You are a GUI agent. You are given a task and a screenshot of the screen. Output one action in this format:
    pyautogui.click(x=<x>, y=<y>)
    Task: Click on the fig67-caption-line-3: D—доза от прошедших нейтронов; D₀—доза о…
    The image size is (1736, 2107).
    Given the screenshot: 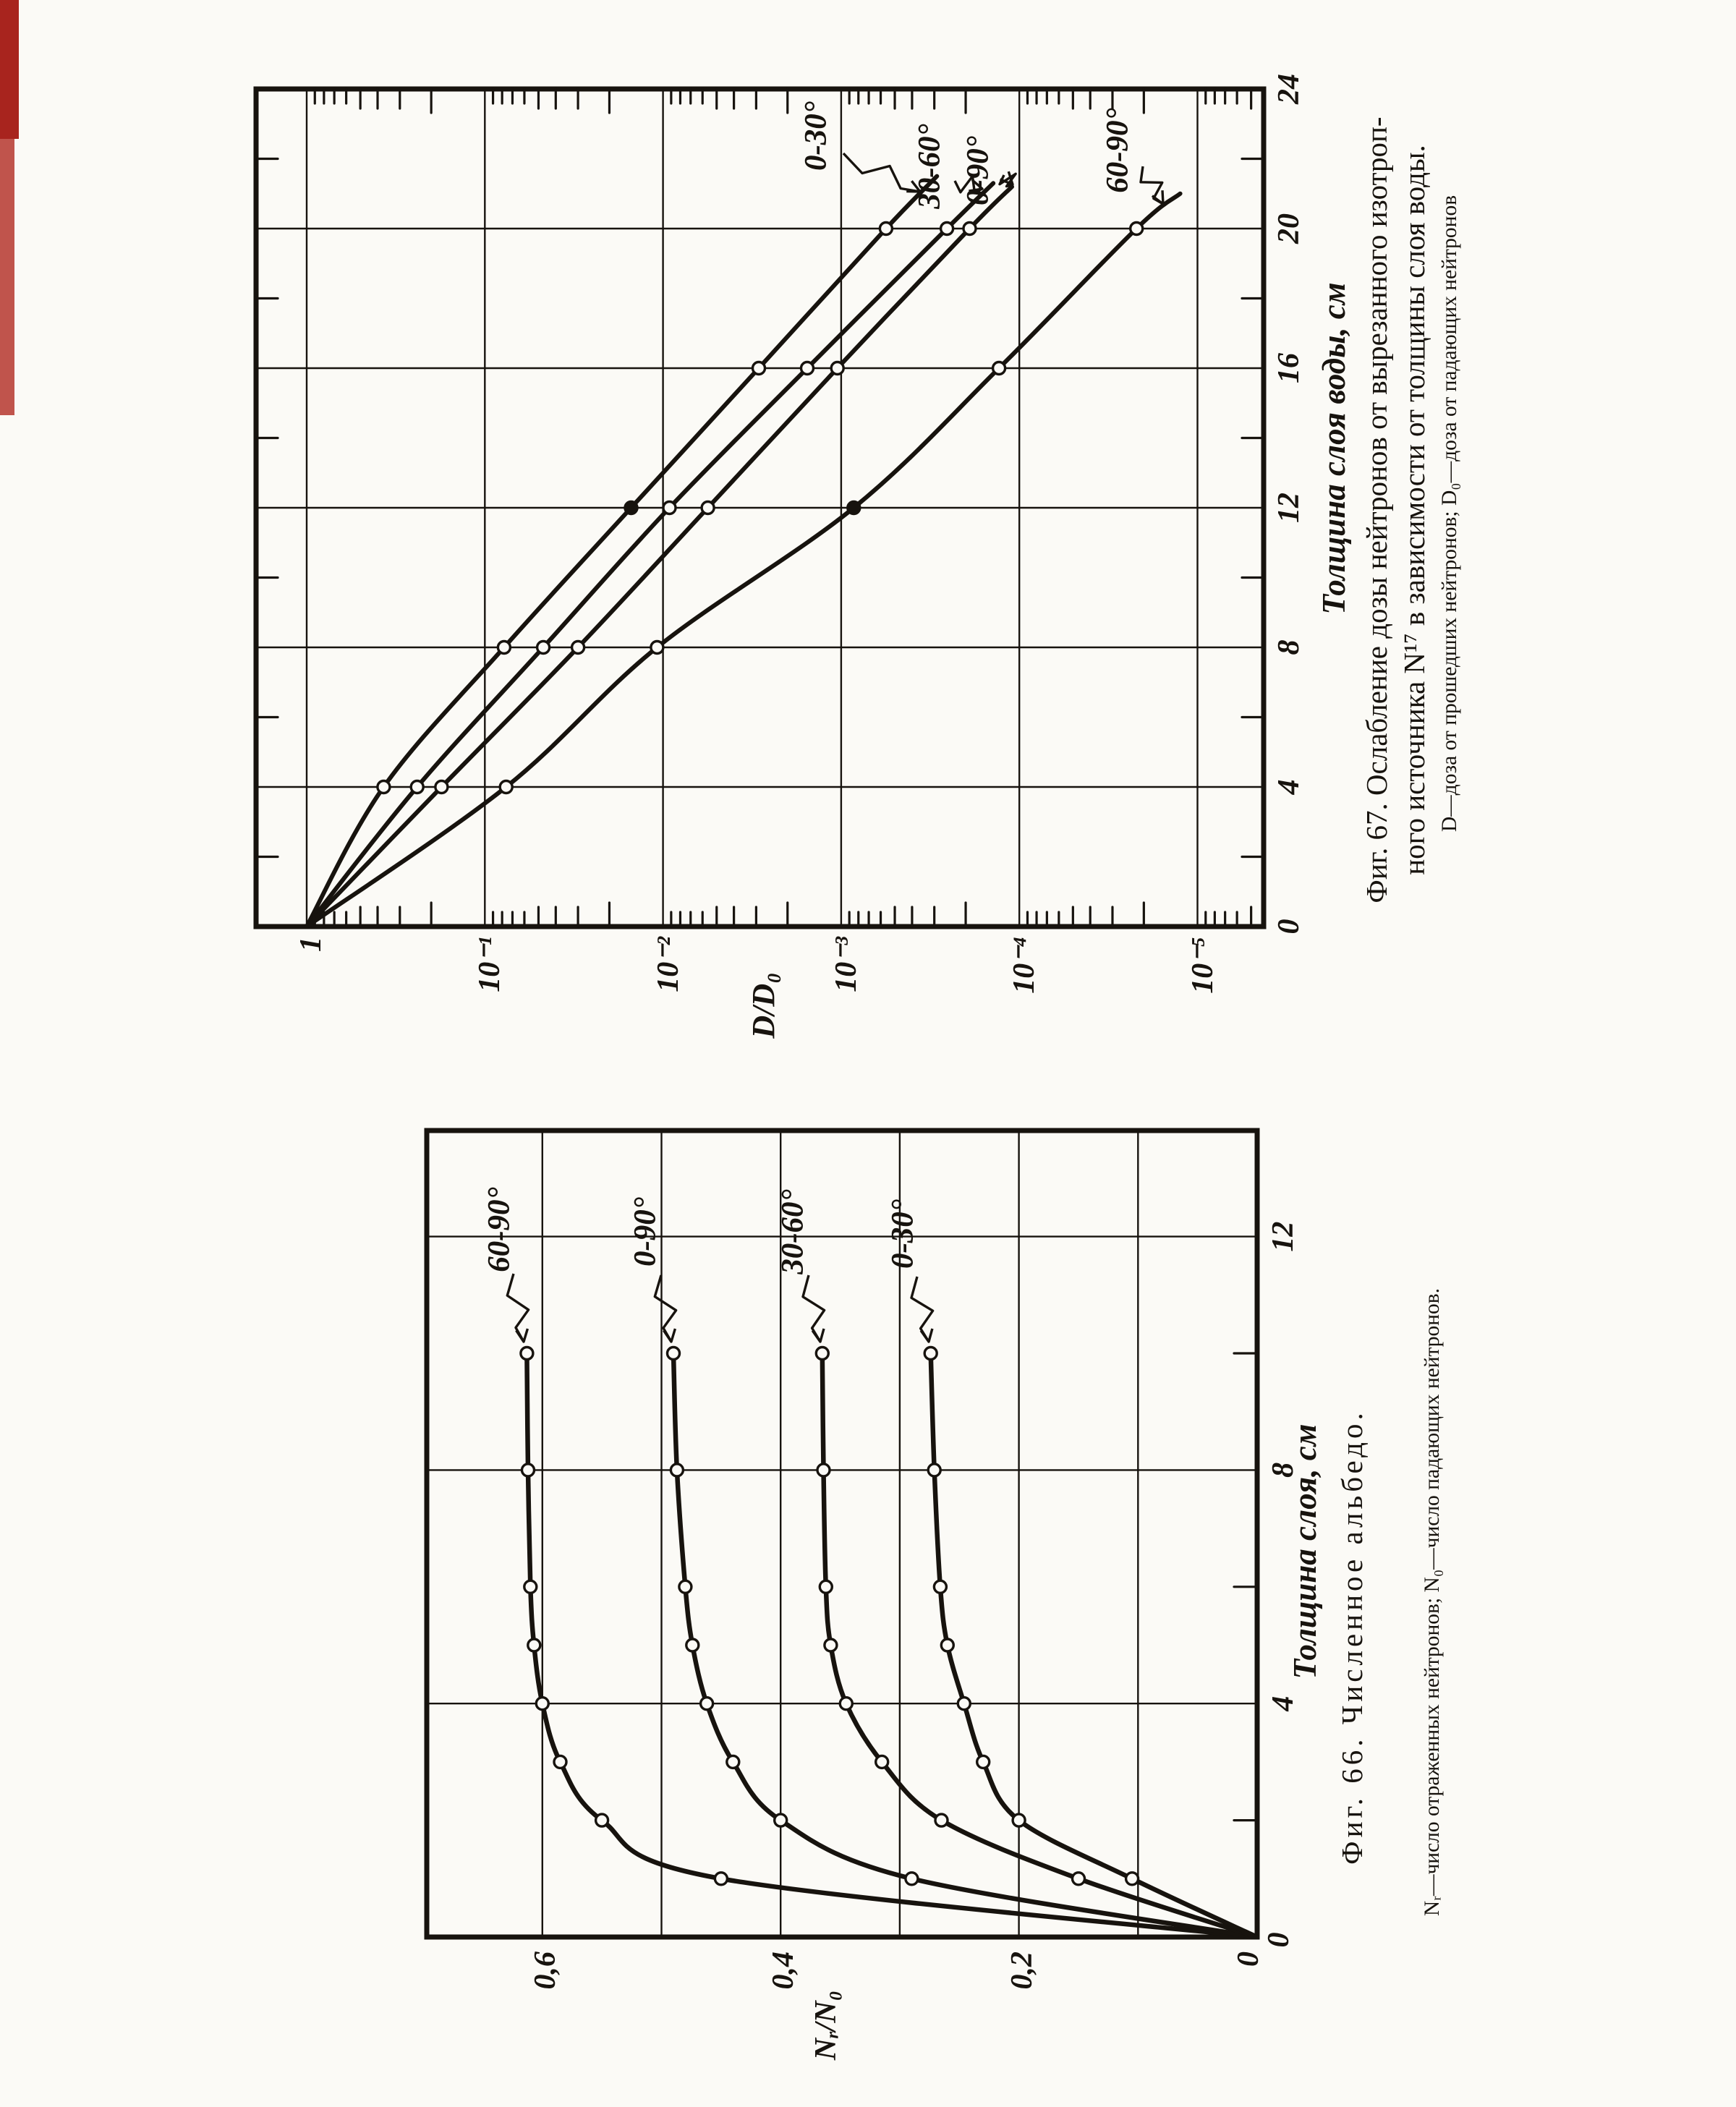 What is the action you would take?
    pyautogui.click(x=1449, y=514)
    